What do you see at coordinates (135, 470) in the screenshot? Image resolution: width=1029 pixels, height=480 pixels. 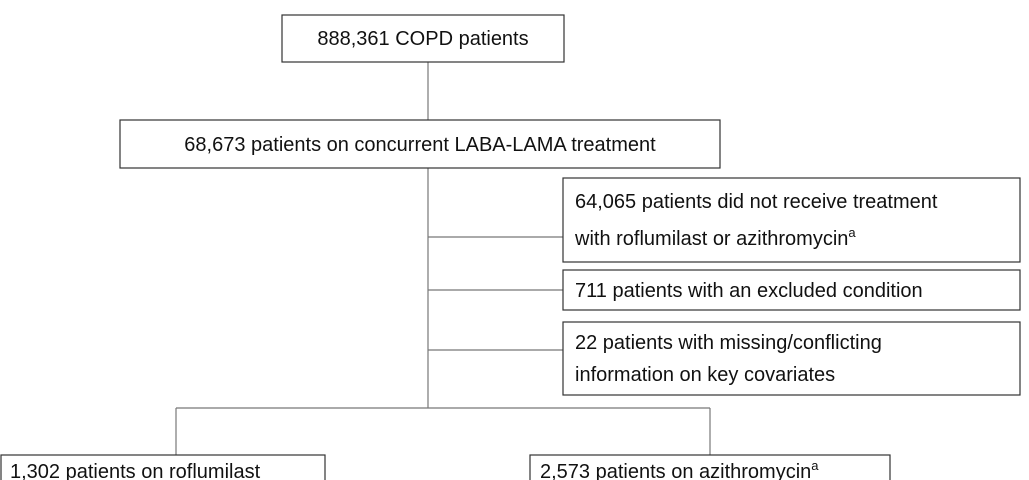 I see `node-label: 1,302 patients on roflumilast` at bounding box center [135, 470].